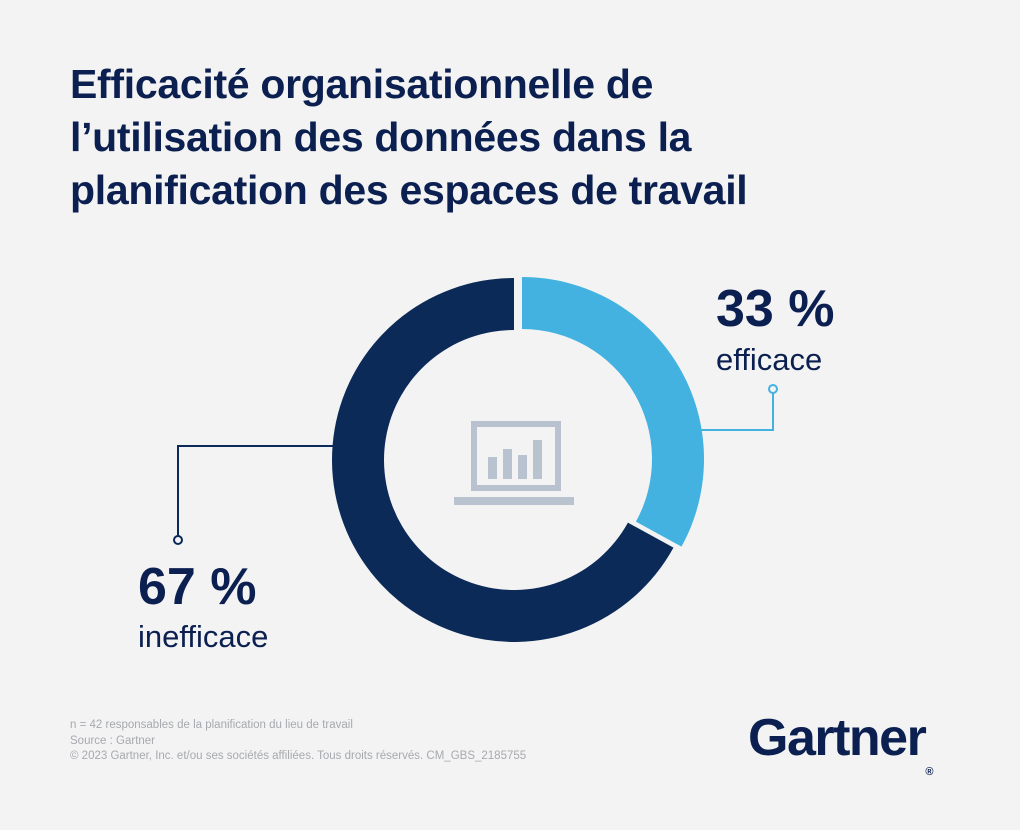  Describe the element at coordinates (113, 740) in the screenshot. I see `source-note: Source : Gartner` at that location.